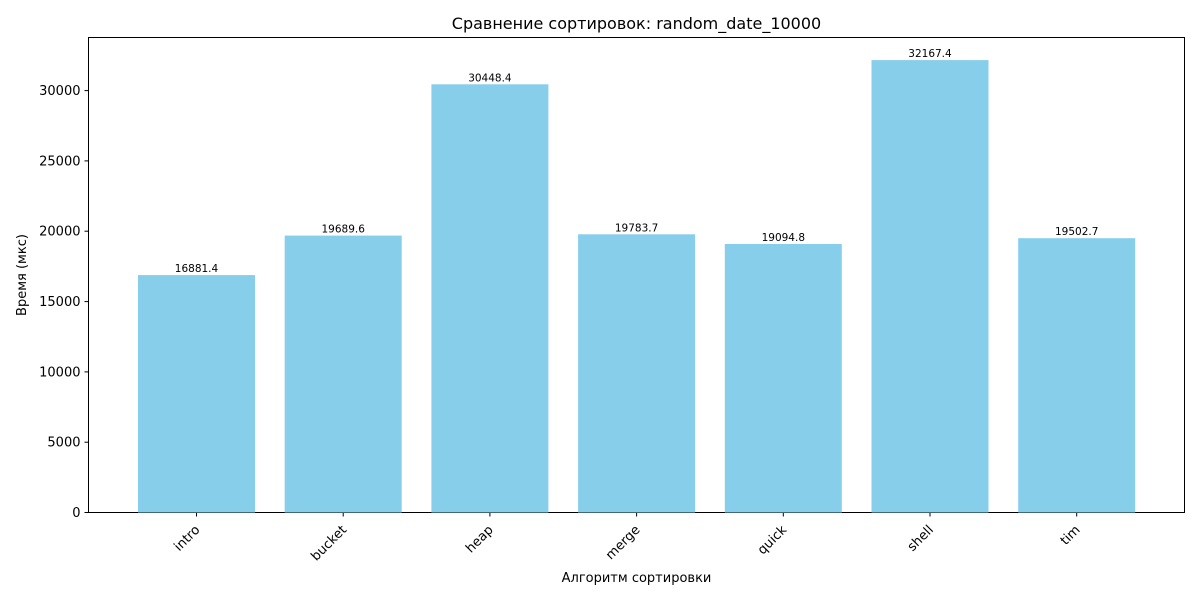 This screenshot has width=1200, height=600. Describe the element at coordinates (197, 269) in the screenshot. I see `bar-value-label: 16881.4` at that location.